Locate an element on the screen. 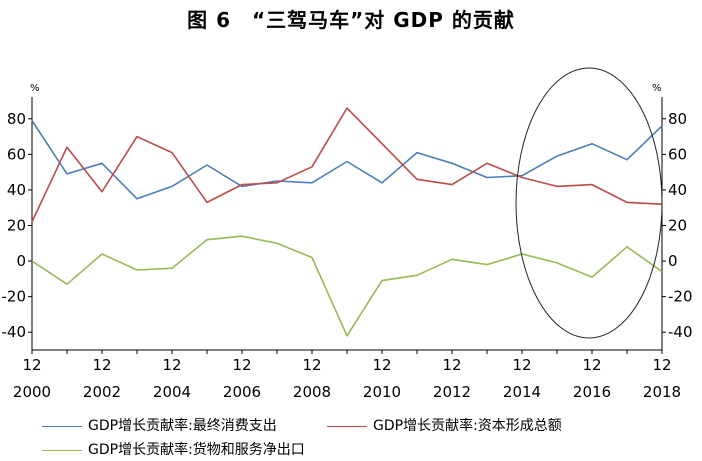  y-tick-label-right: 40 is located at coordinates (677, 190).